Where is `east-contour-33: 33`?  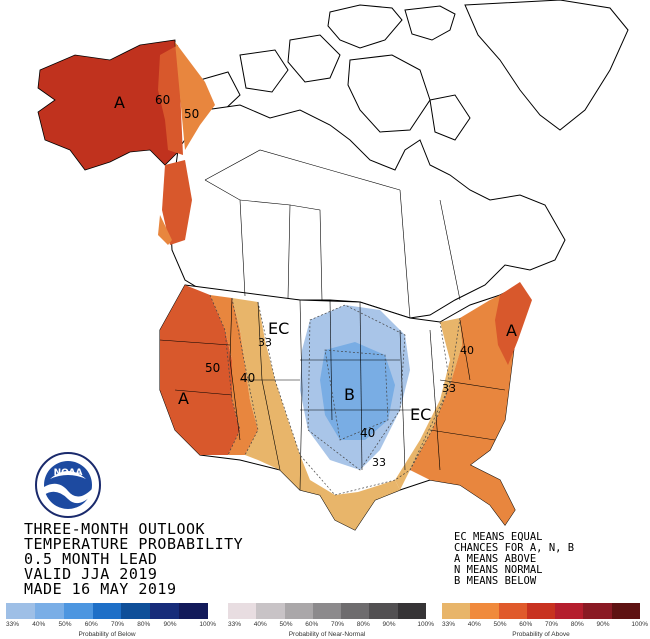 east-contour-33: 33 is located at coordinates (449, 388).